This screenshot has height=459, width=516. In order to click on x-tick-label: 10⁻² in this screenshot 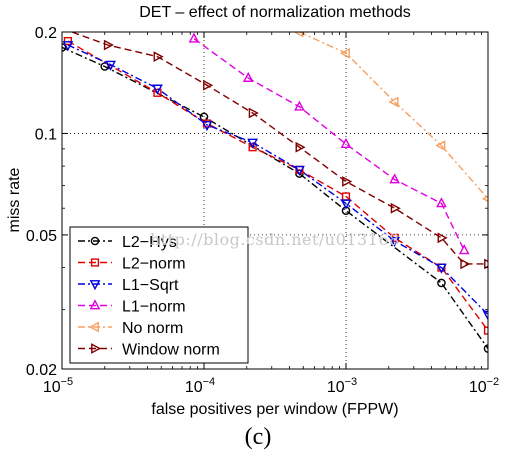, I will do `click(484, 386)`.